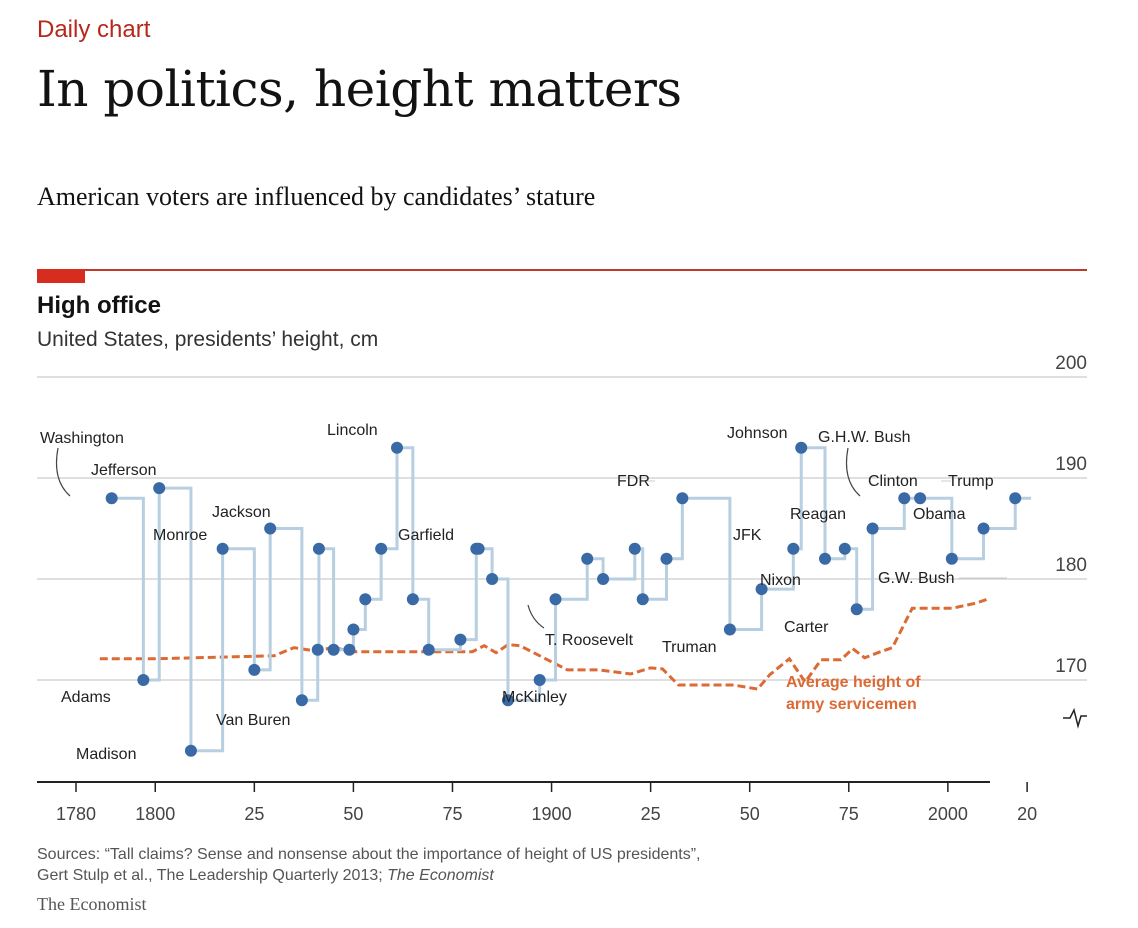  I want to click on label-carter: Carter, so click(806, 627).